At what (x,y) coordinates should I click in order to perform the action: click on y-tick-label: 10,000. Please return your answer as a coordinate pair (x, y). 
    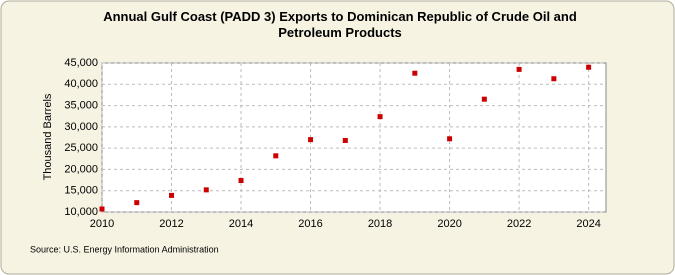
    Looking at the image, I should click on (81, 212).